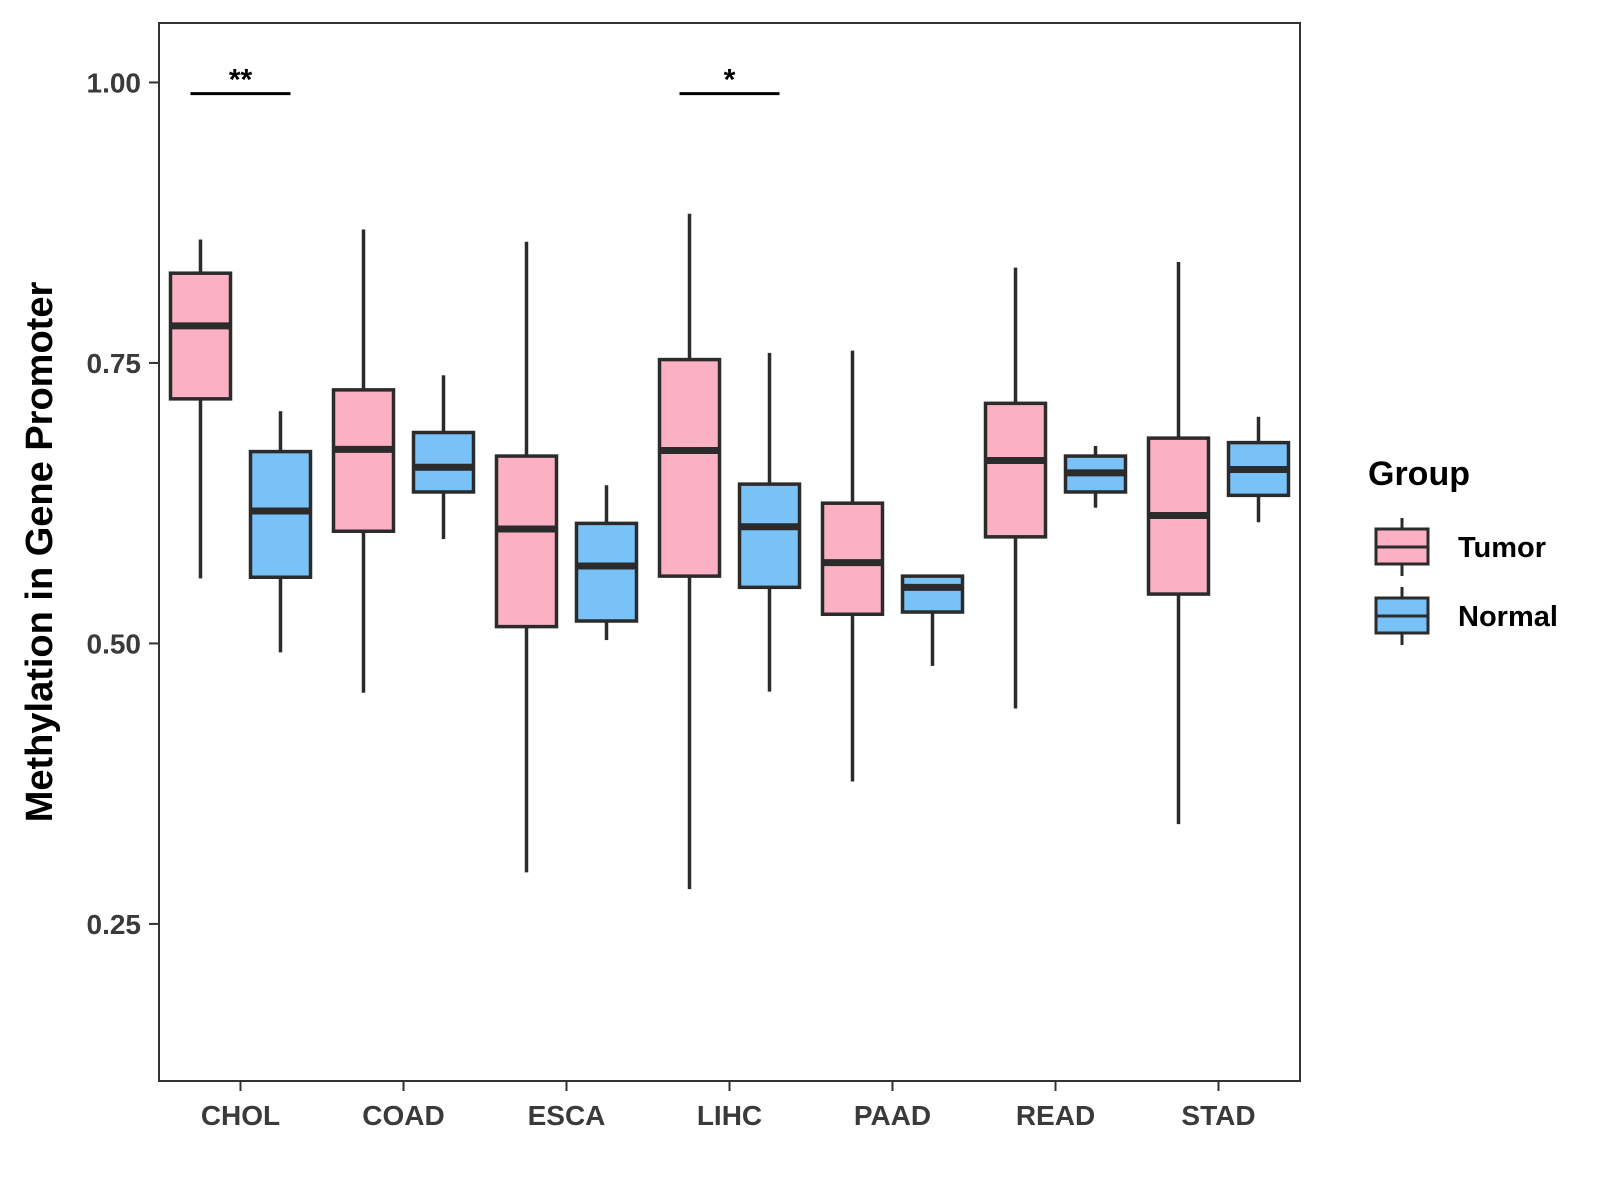  What do you see at coordinates (1218, 1115) in the screenshot?
I see `x-tick-label: STAD` at bounding box center [1218, 1115].